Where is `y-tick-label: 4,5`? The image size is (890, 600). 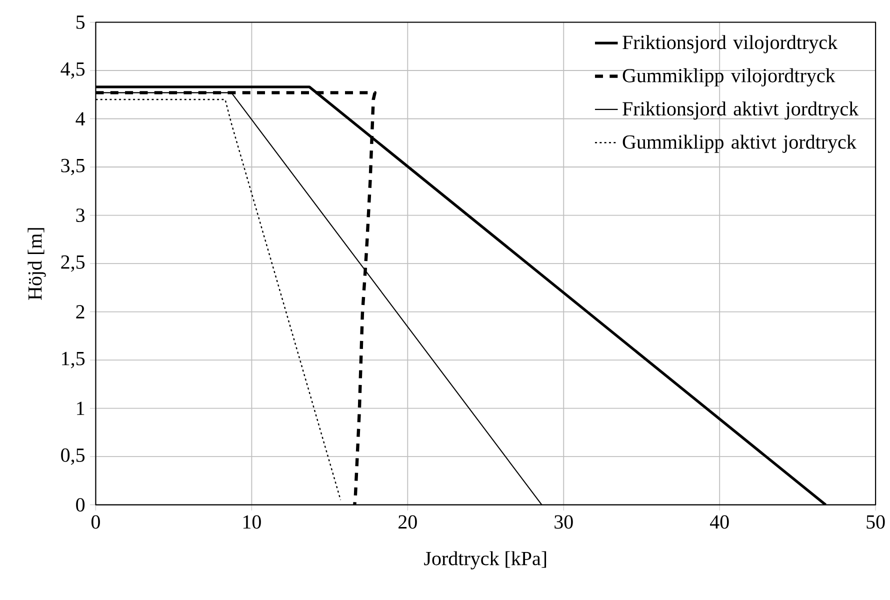
y-tick-label: 4,5 is located at coordinates (72, 70).